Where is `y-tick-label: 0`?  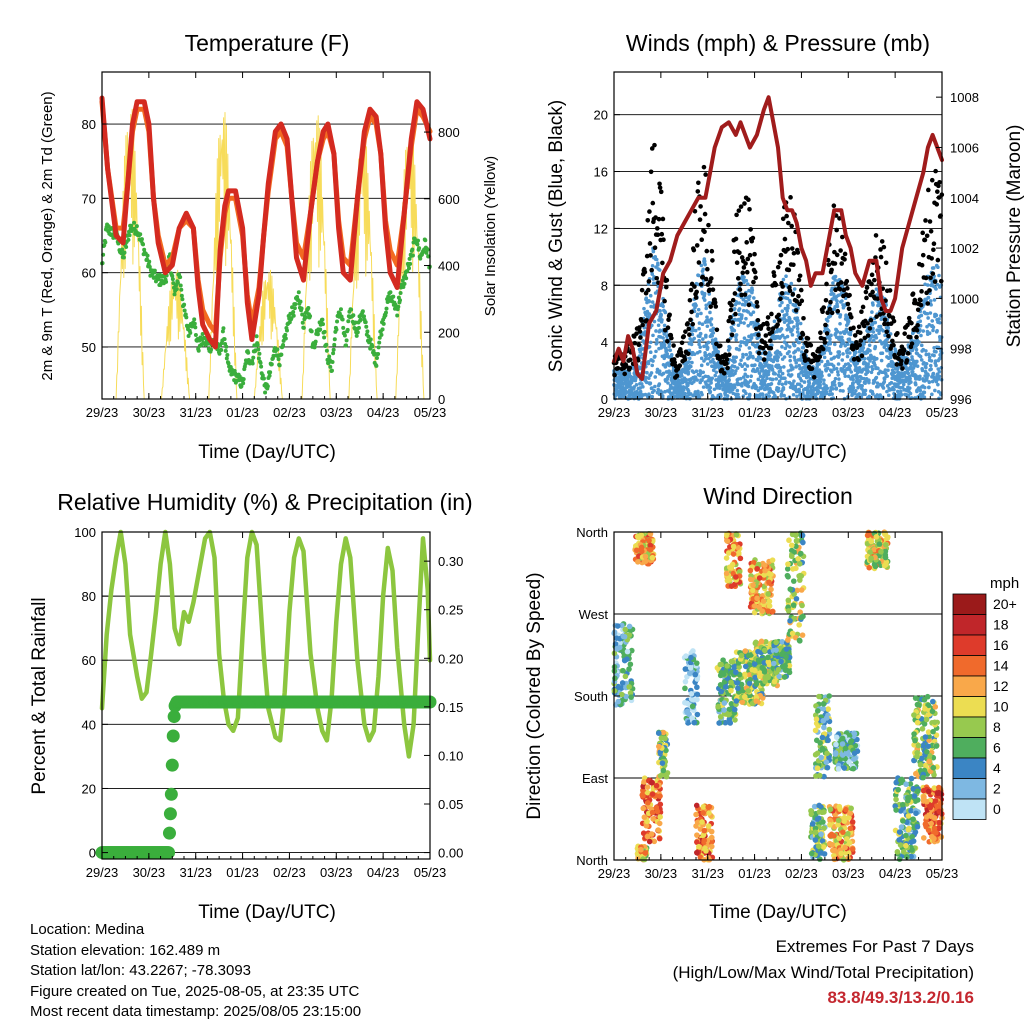 y-tick-label: 0 is located at coordinates (604, 399).